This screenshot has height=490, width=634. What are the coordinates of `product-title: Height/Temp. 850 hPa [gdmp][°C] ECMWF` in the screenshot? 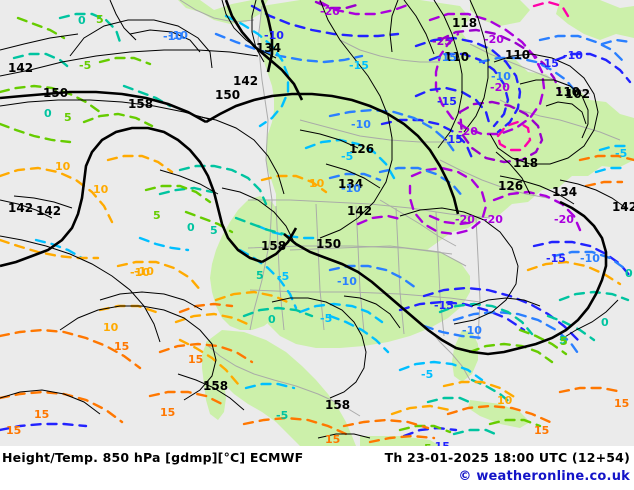 It's located at (153, 457).